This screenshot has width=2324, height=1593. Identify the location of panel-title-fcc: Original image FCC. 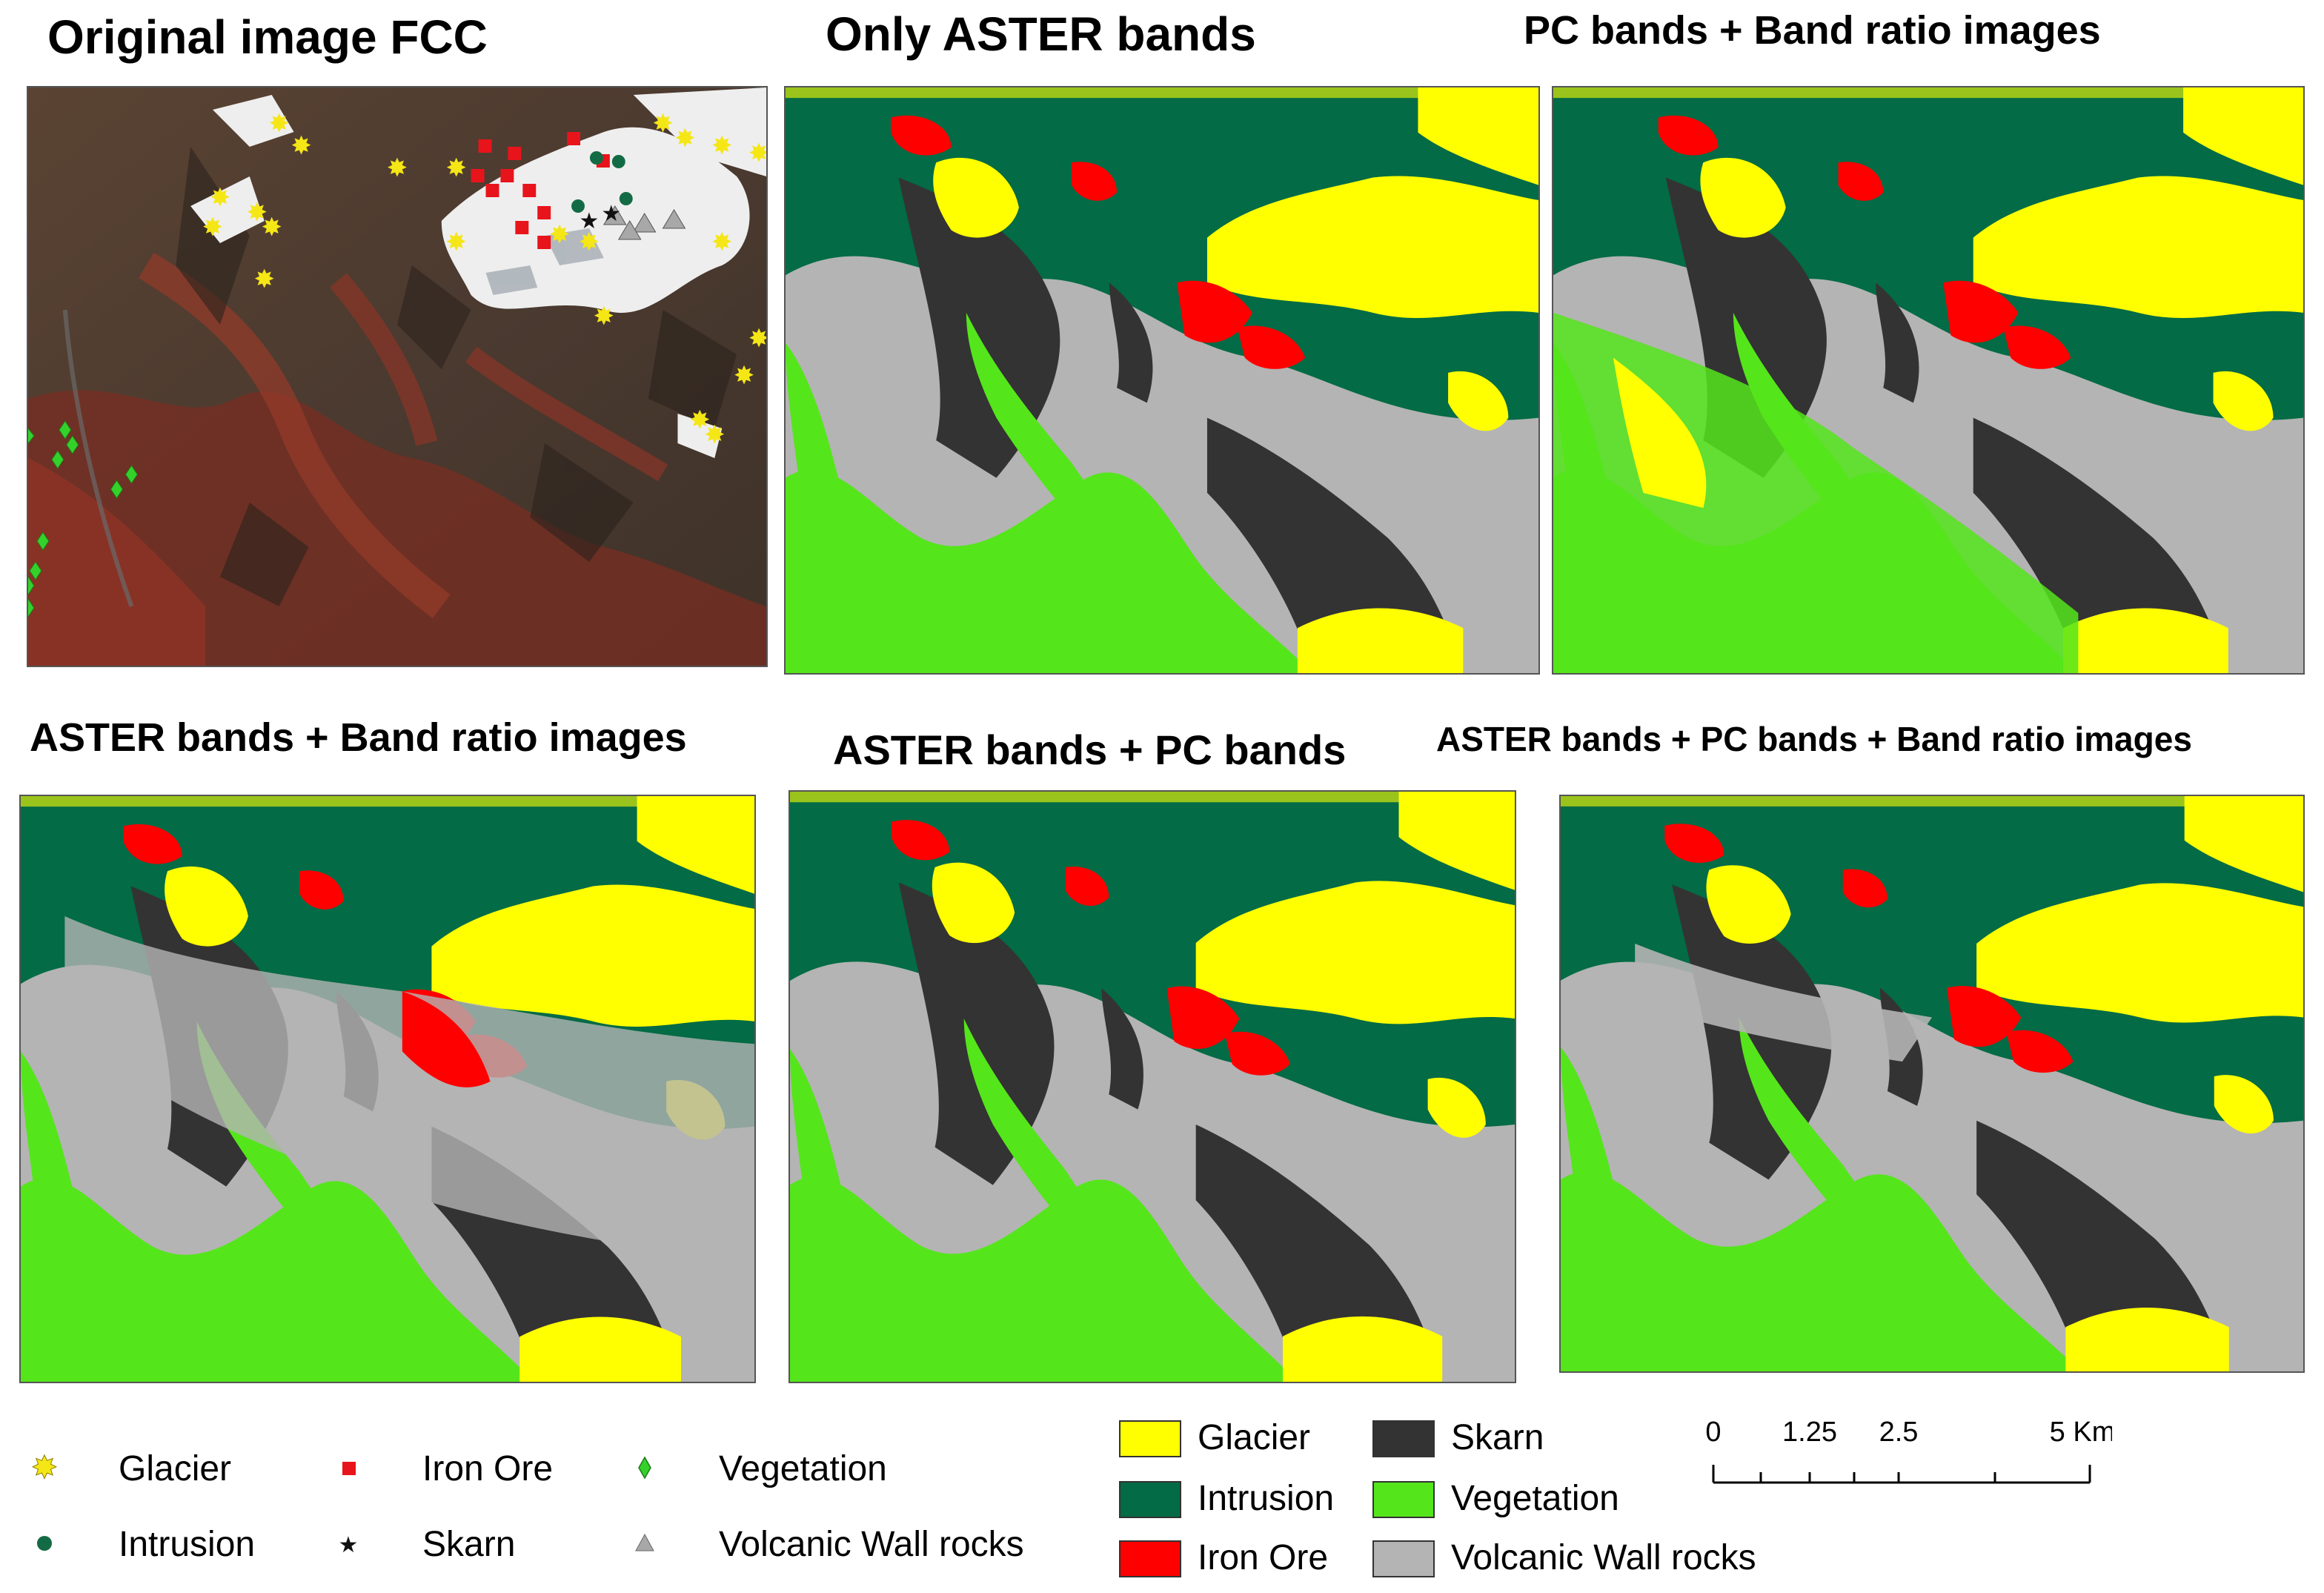
(267, 37).